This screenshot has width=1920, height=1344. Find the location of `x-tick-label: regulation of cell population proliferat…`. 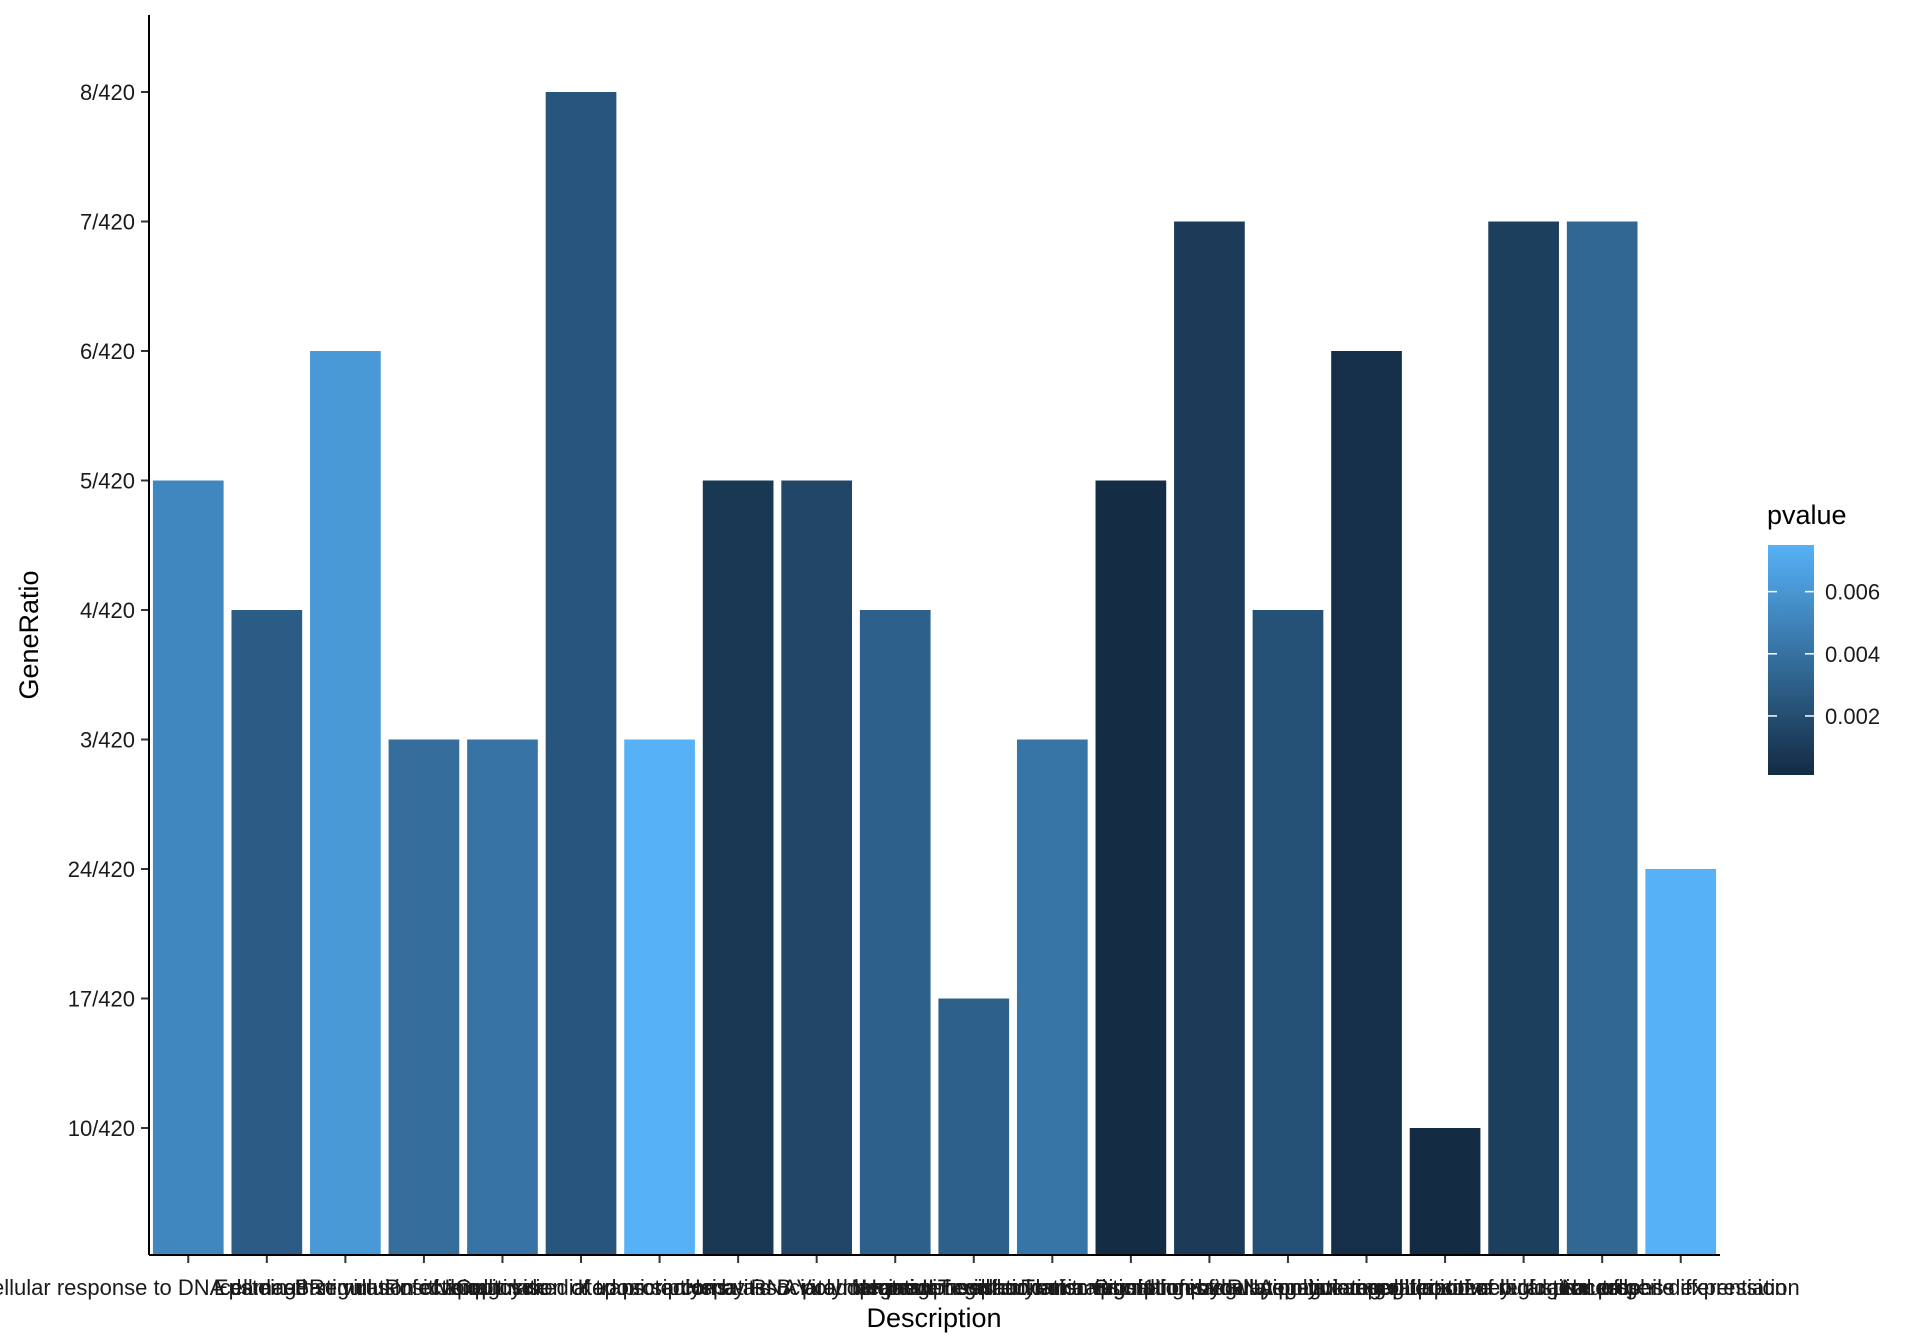

x-tick-label: regulation of cell population proliferat… is located at coordinates (1288, 1287).